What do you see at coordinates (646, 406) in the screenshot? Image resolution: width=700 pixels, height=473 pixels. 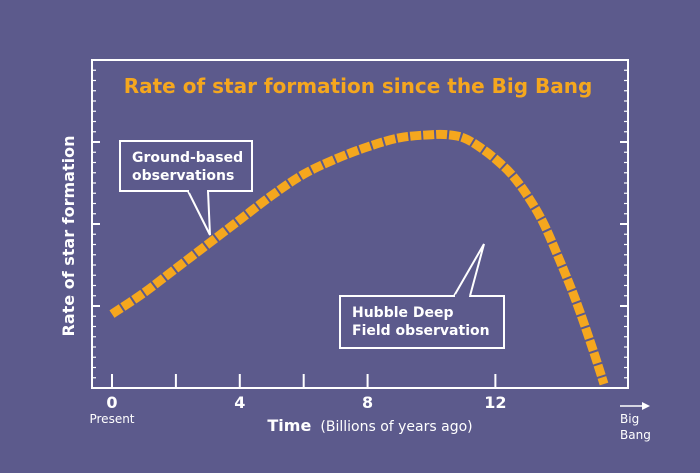 I see `big-bang-arrowhead` at bounding box center [646, 406].